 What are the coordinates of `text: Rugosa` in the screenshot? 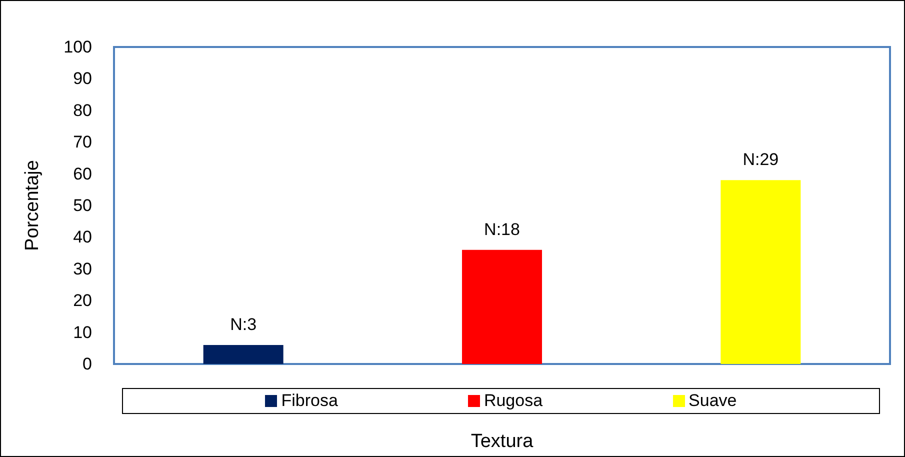 It's located at (513, 401).